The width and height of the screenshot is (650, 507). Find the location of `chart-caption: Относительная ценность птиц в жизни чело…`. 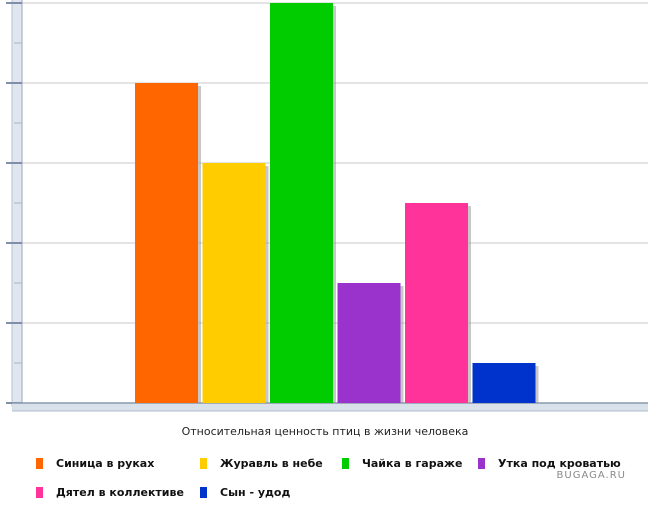

chart-caption: Относительная ценность птиц в жизни чело… is located at coordinates (325, 431).